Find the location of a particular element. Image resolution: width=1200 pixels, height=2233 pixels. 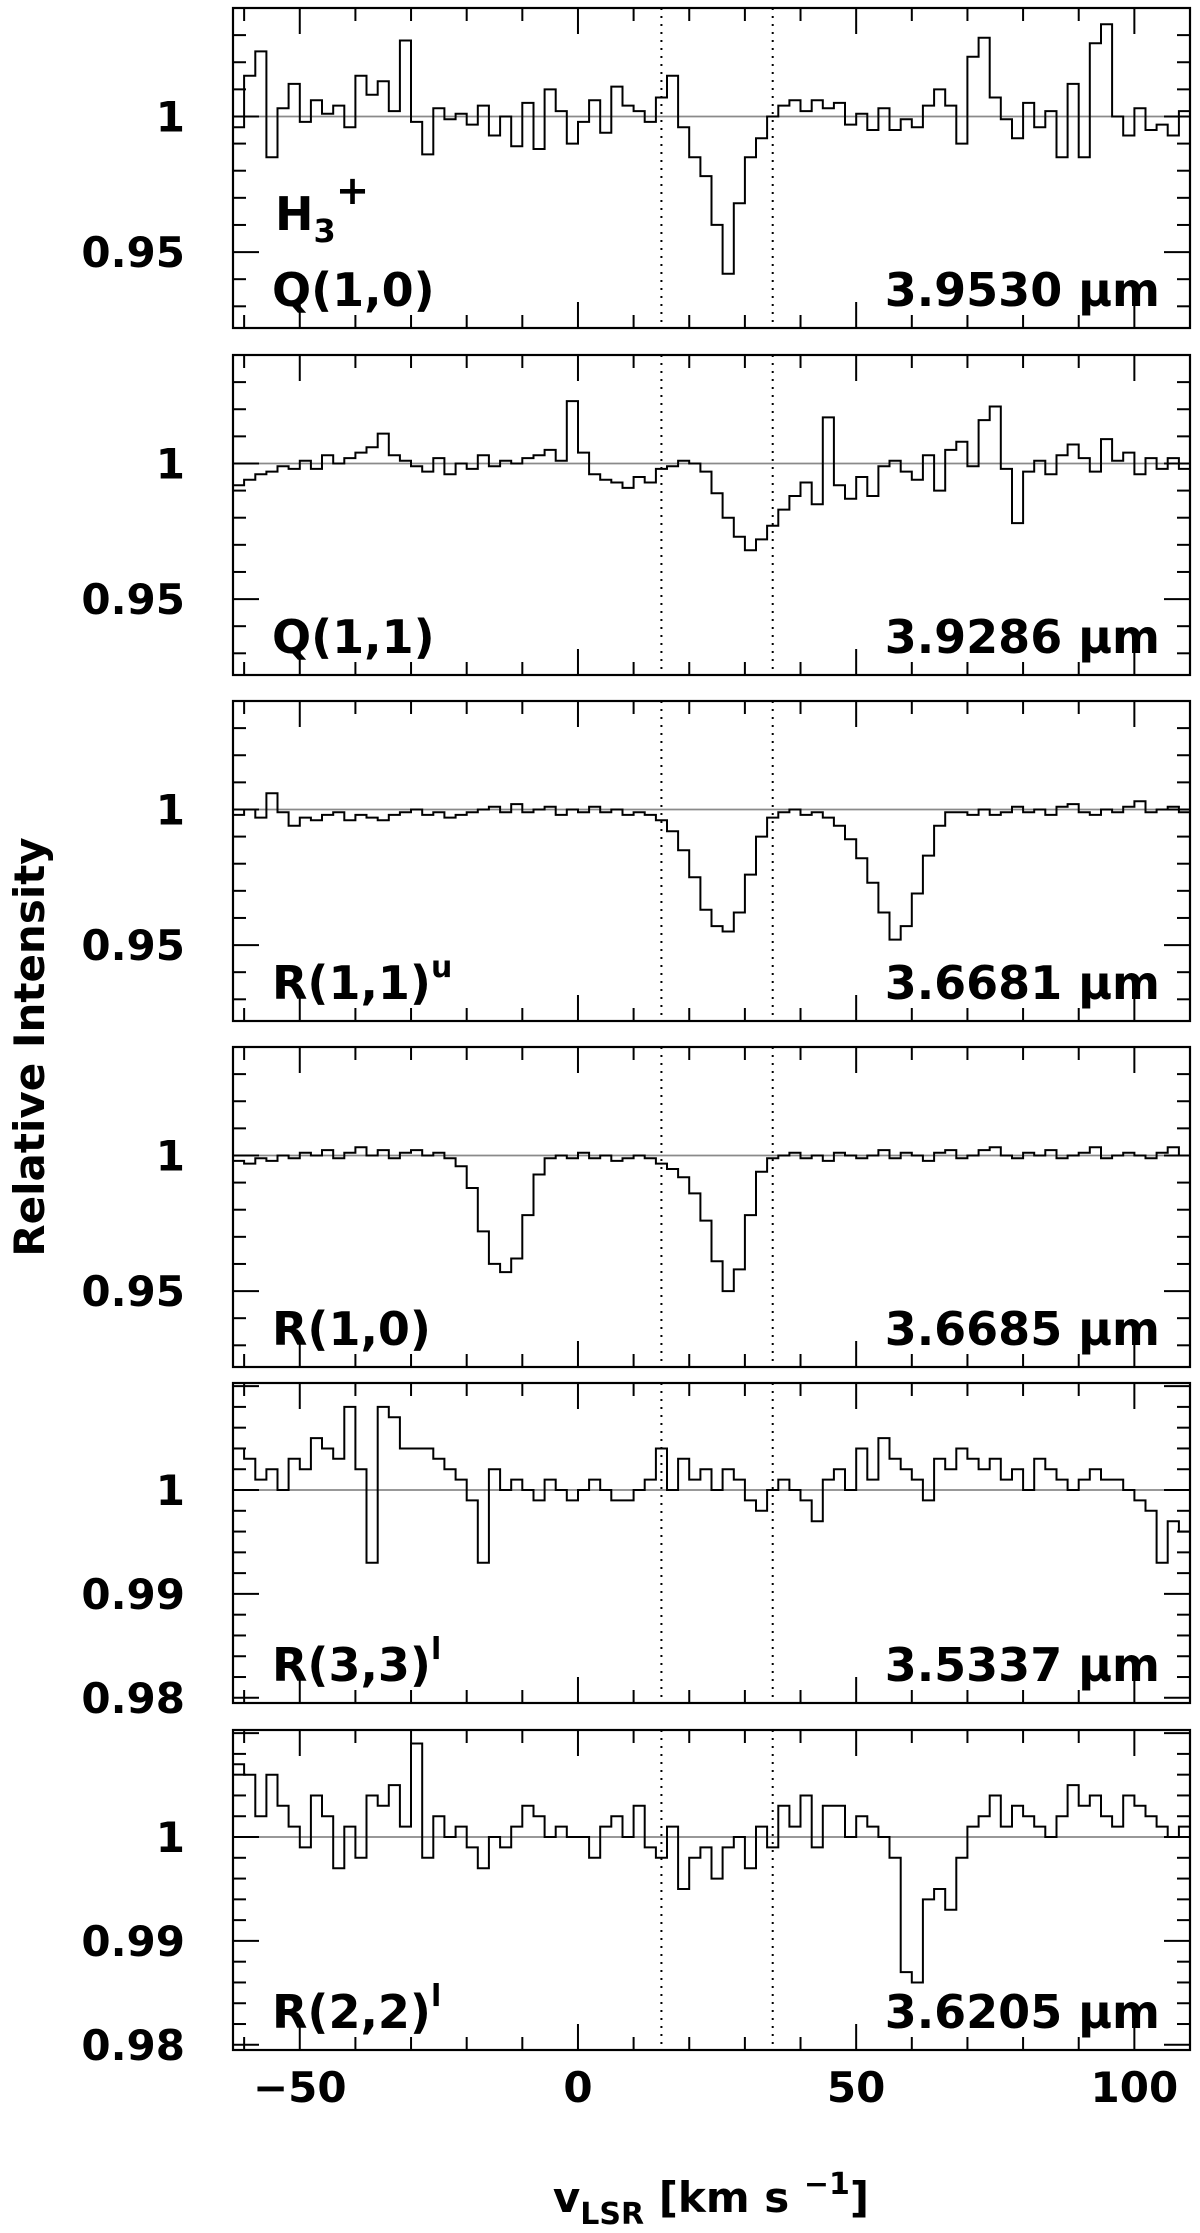

x-tick-label: 50 is located at coordinates (856, 2087).